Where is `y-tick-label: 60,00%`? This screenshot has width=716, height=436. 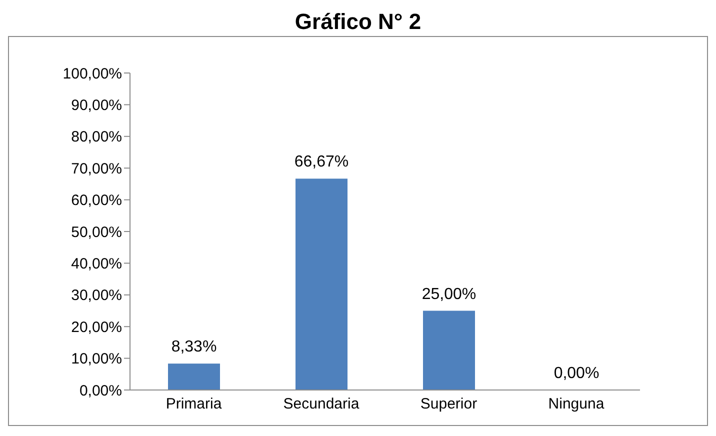
y-tick-label: 60,00% is located at coordinates (96, 201).